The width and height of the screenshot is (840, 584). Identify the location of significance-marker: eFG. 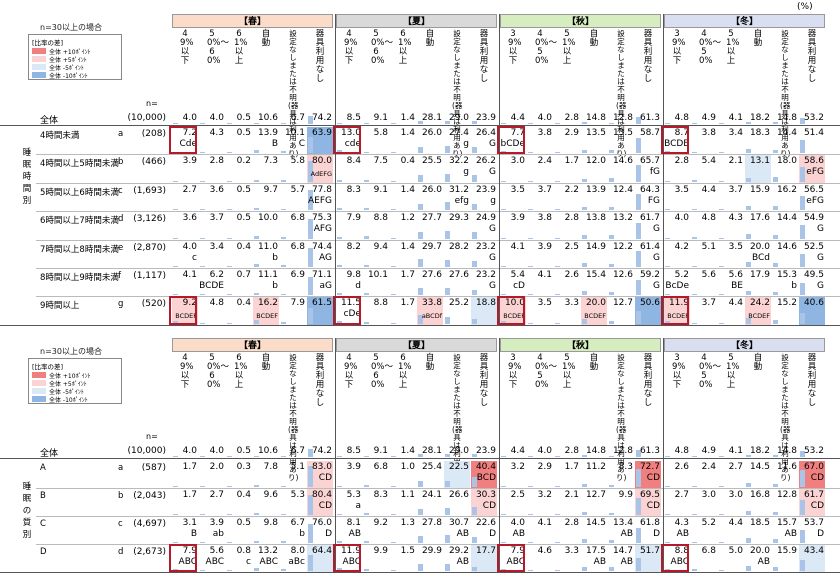
(815, 172).